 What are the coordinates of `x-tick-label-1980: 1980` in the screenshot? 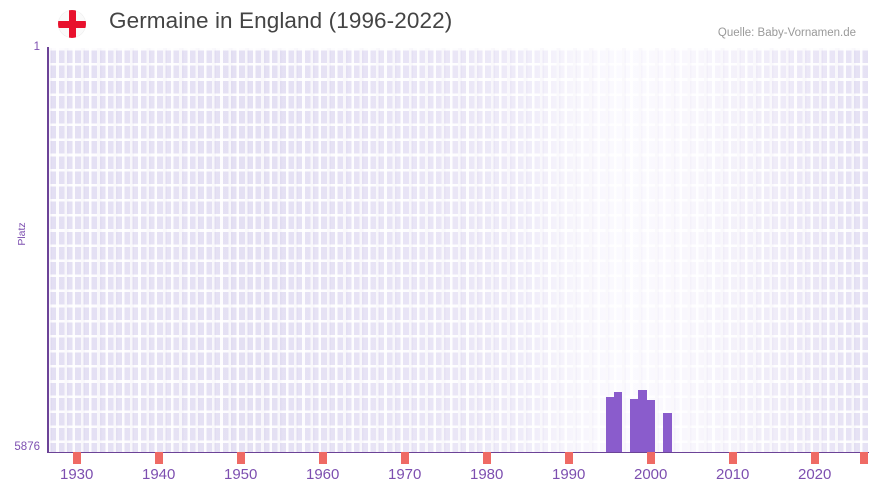 It's located at (487, 474).